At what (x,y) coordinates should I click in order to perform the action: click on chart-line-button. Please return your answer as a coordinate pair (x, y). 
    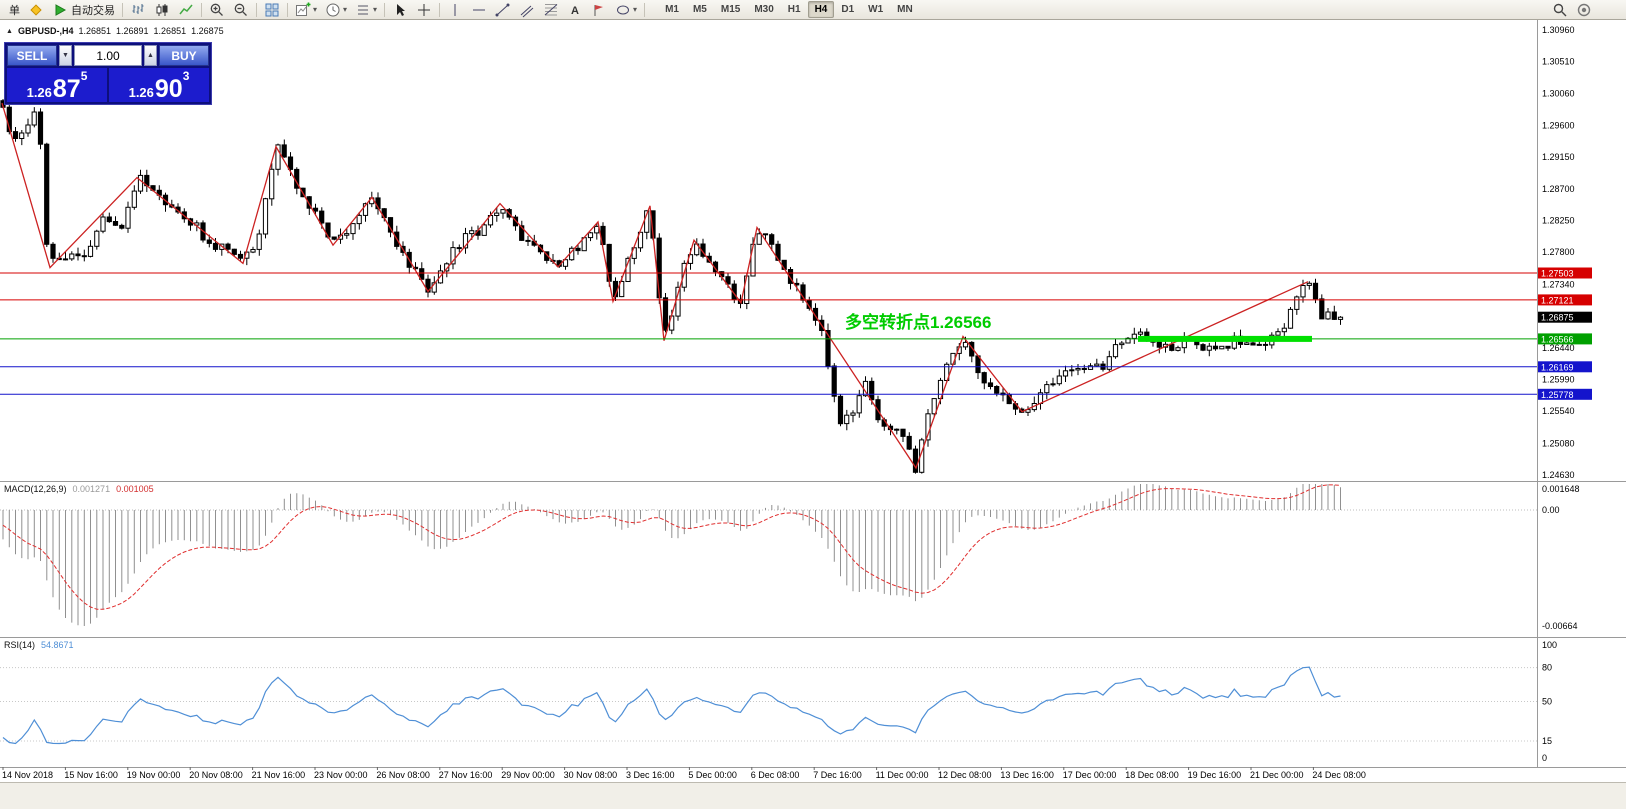
    Looking at the image, I should click on (186, 10).